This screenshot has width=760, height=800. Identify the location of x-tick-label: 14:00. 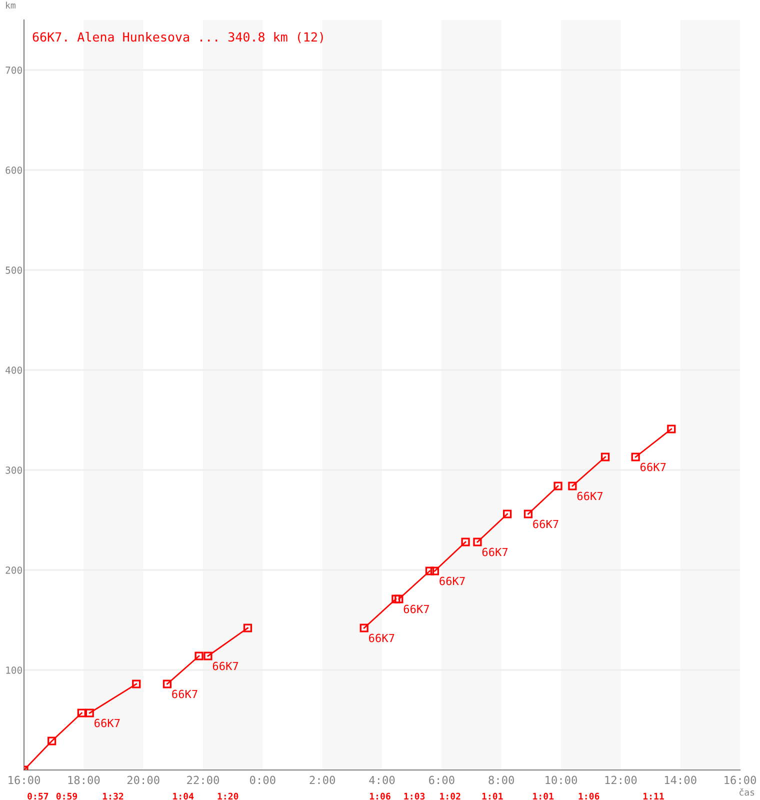
(680, 780).